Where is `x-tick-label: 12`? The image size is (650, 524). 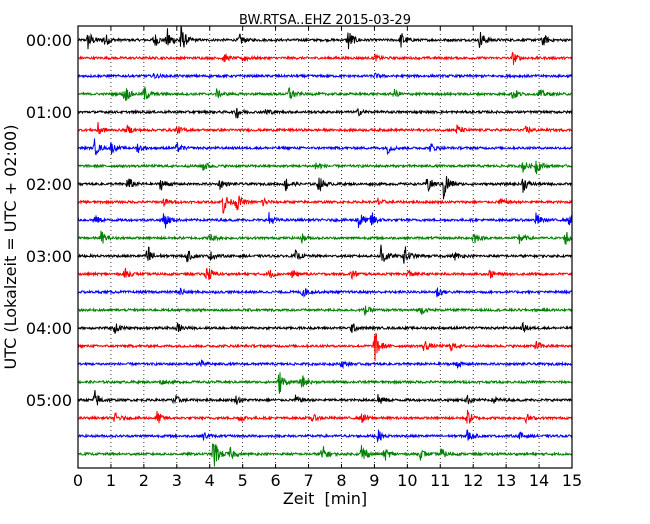 x-tick-label: 12 is located at coordinates (473, 480).